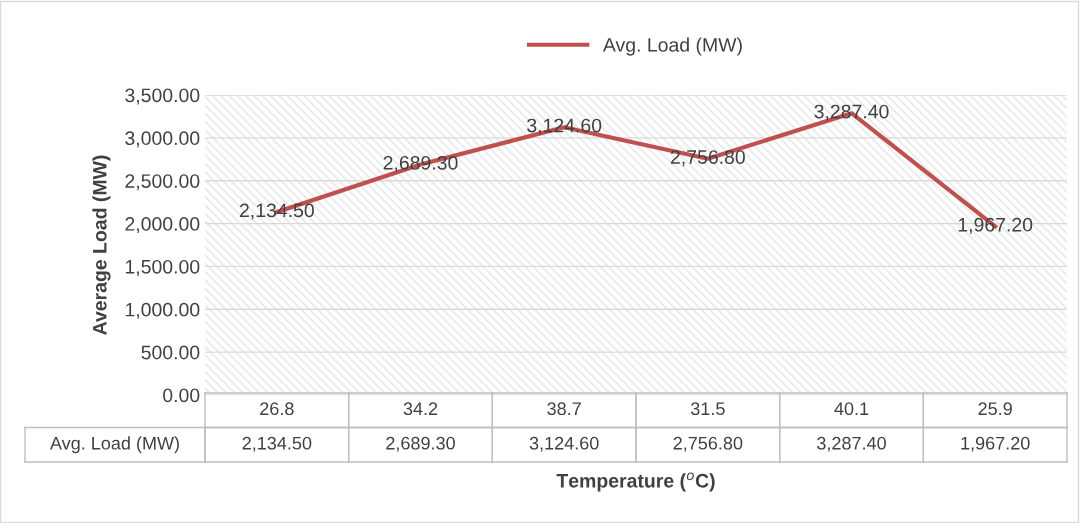  What do you see at coordinates (162, 310) in the screenshot?
I see `y-tick-label: 1,000.00` at bounding box center [162, 310].